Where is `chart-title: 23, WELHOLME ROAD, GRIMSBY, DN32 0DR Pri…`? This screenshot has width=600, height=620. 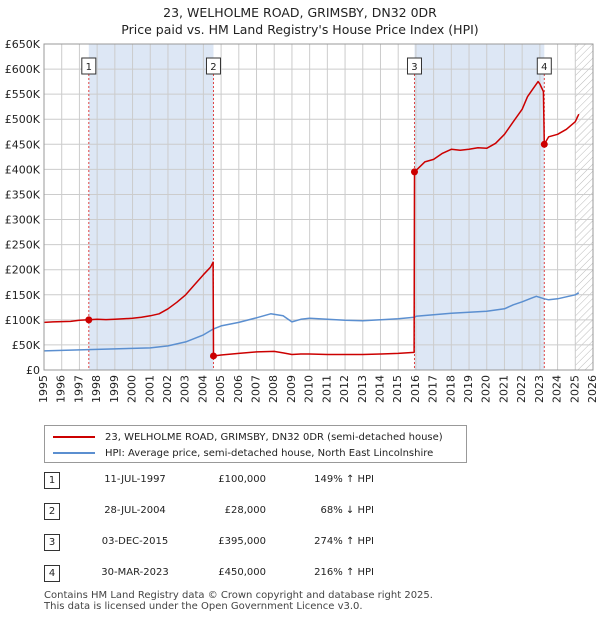
chart-title: 23, WELHOLME ROAD, GRIMSBY, DN32 0DR Pri… is located at coordinates (300, 21).